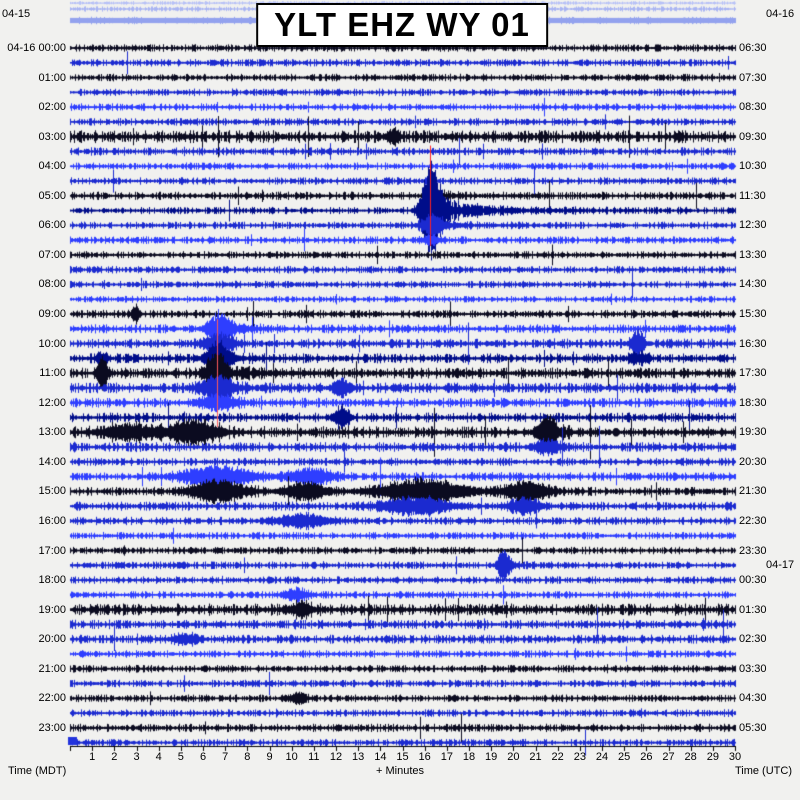 The image size is (800, 800). What do you see at coordinates (400, 771) in the screenshot?
I see `axis-label-minutes: + Minutes` at bounding box center [400, 771].